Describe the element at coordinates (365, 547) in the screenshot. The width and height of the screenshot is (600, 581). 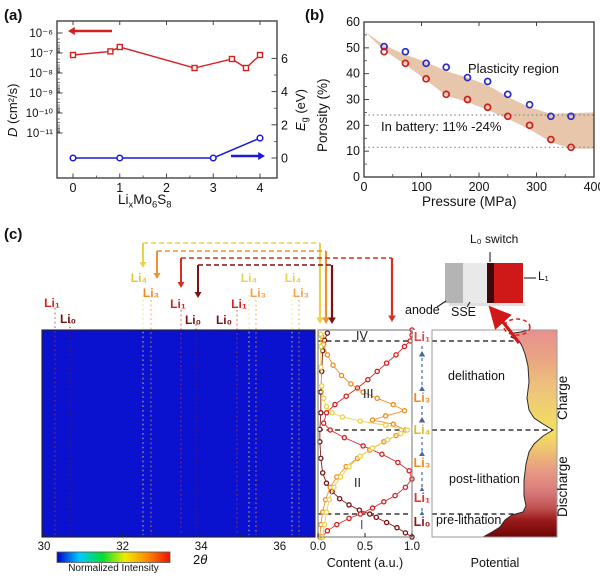
I see `tick-label: 0.5` at that location.